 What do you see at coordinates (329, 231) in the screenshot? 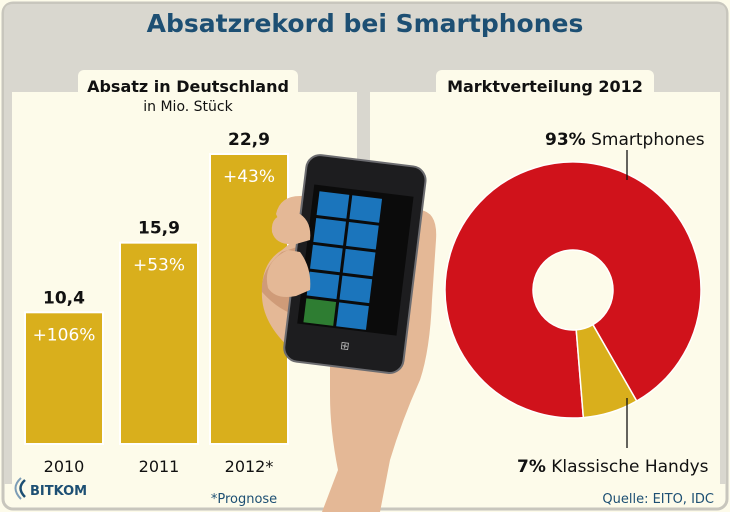
I see `facebook-tile` at bounding box center [329, 231].